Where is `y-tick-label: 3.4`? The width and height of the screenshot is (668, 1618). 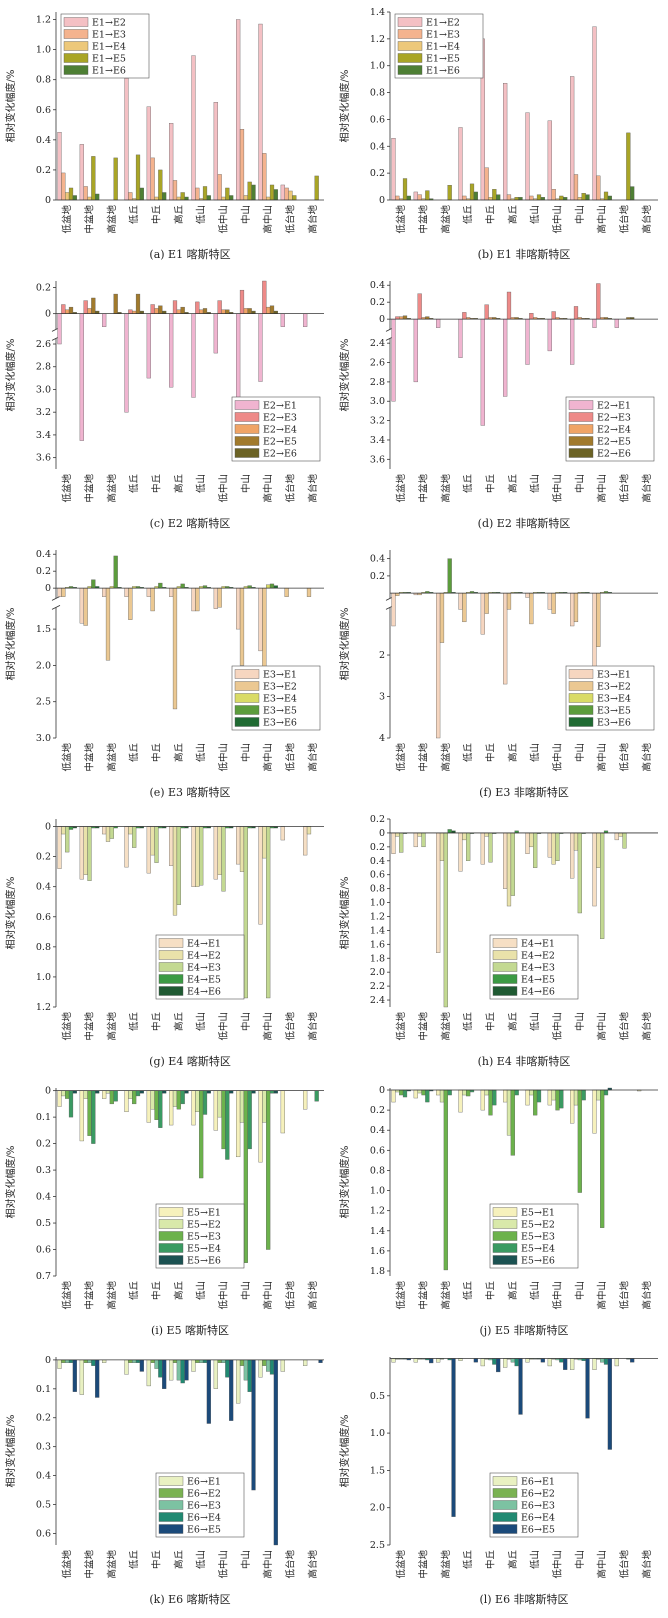
y-tick-label: 3.4 is located at coordinates (377, 440).